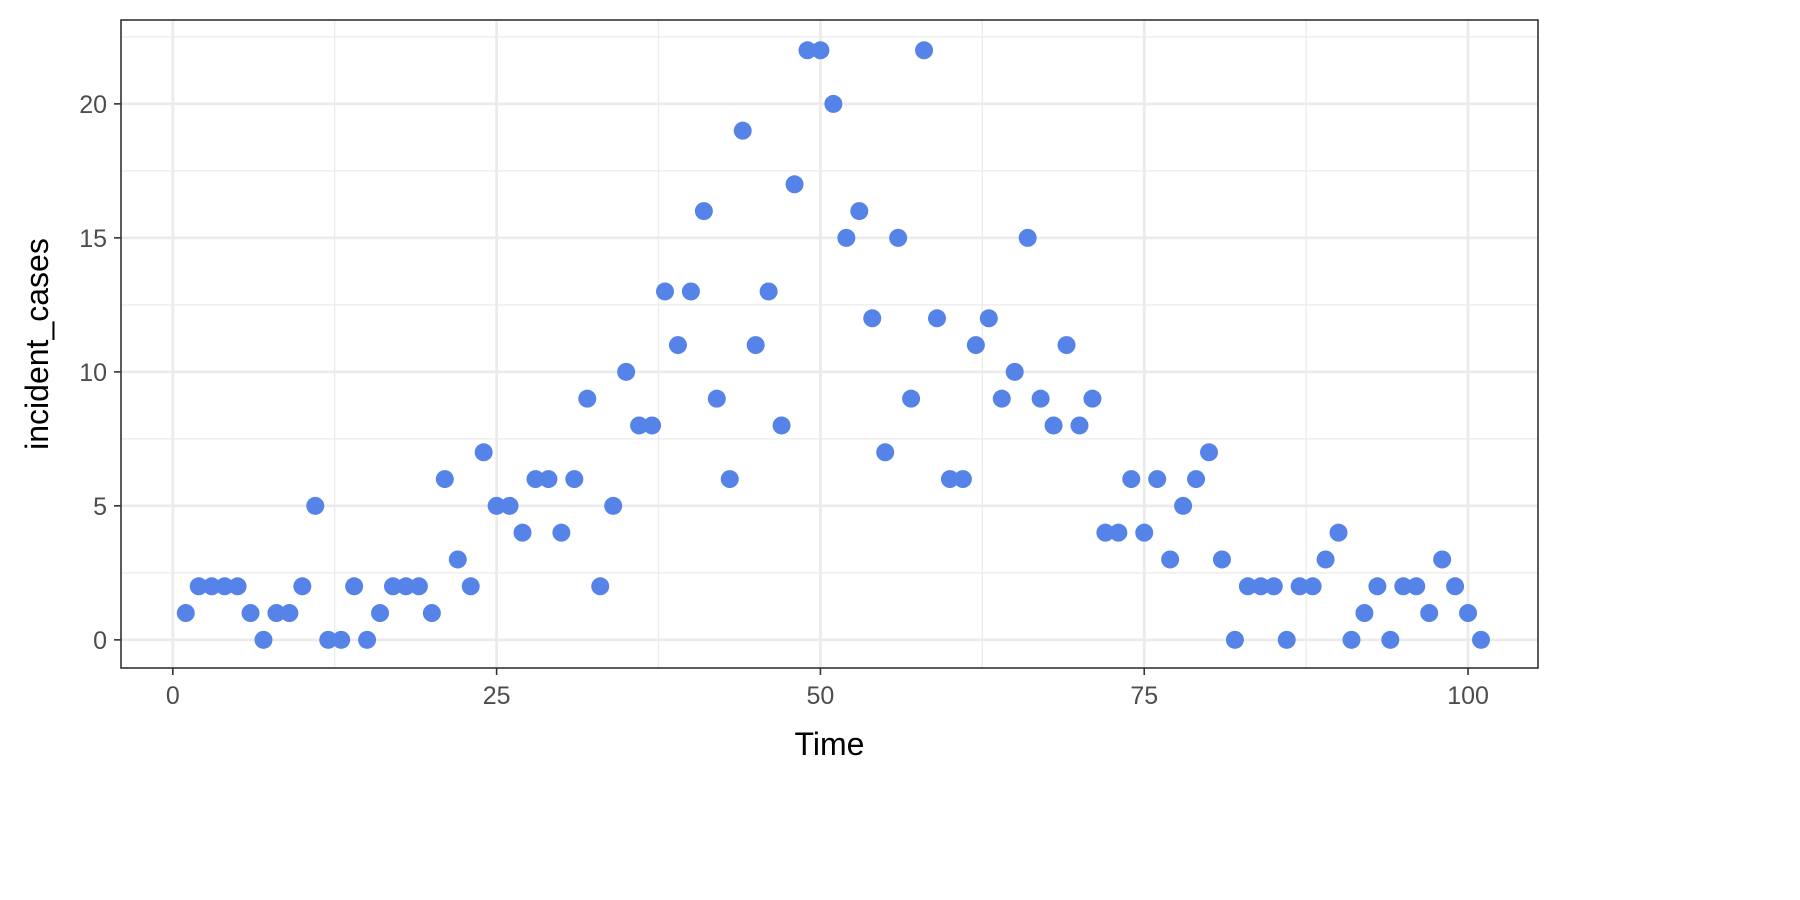  Describe the element at coordinates (173, 696) in the screenshot. I see `x-tick-label: 0` at that location.